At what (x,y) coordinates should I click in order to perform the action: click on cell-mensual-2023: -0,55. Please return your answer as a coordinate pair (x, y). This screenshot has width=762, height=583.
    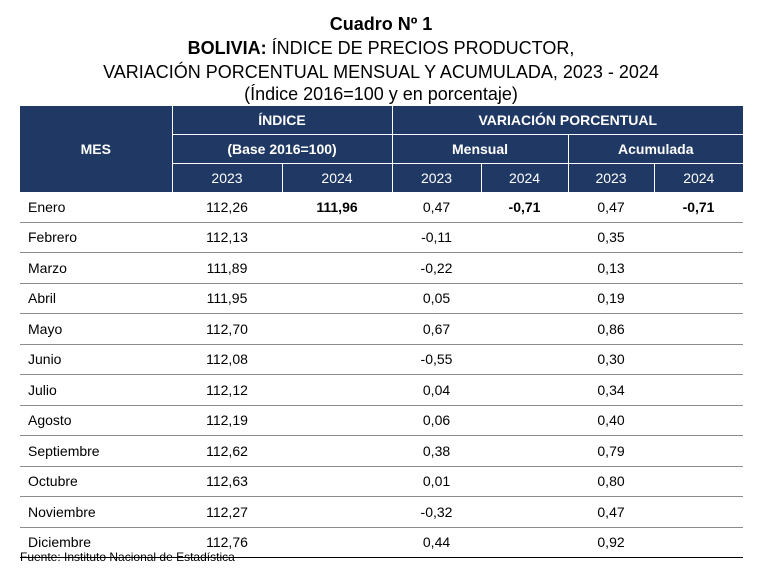
    Looking at the image, I should click on (437, 359).